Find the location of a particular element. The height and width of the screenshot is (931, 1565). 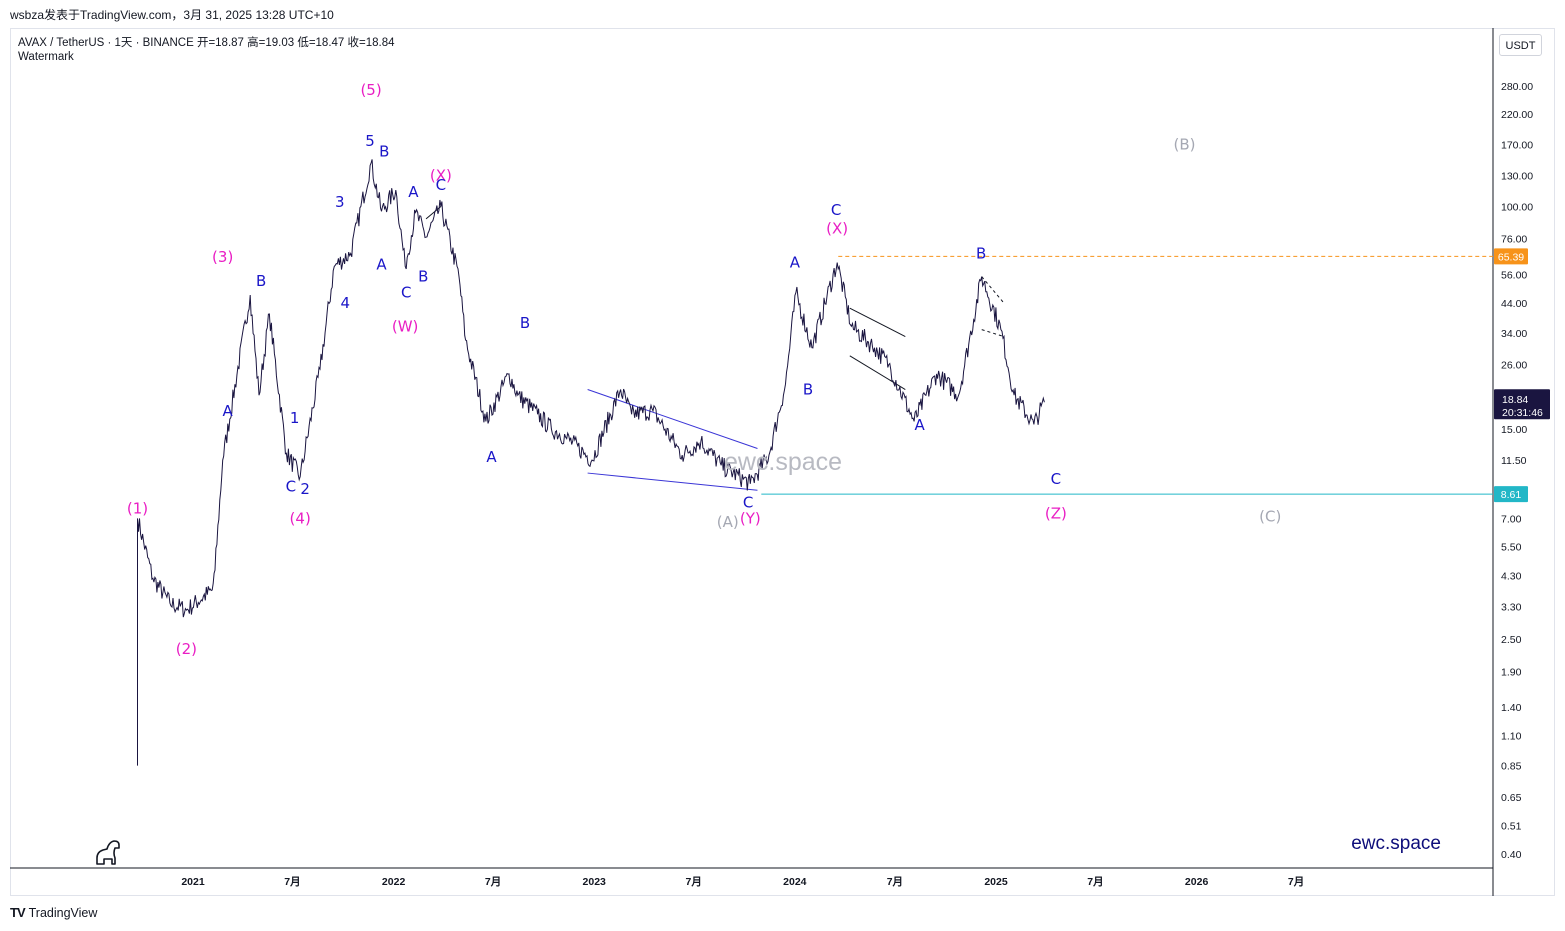

price-tick-label: 76.00 is located at coordinates (1514, 240).